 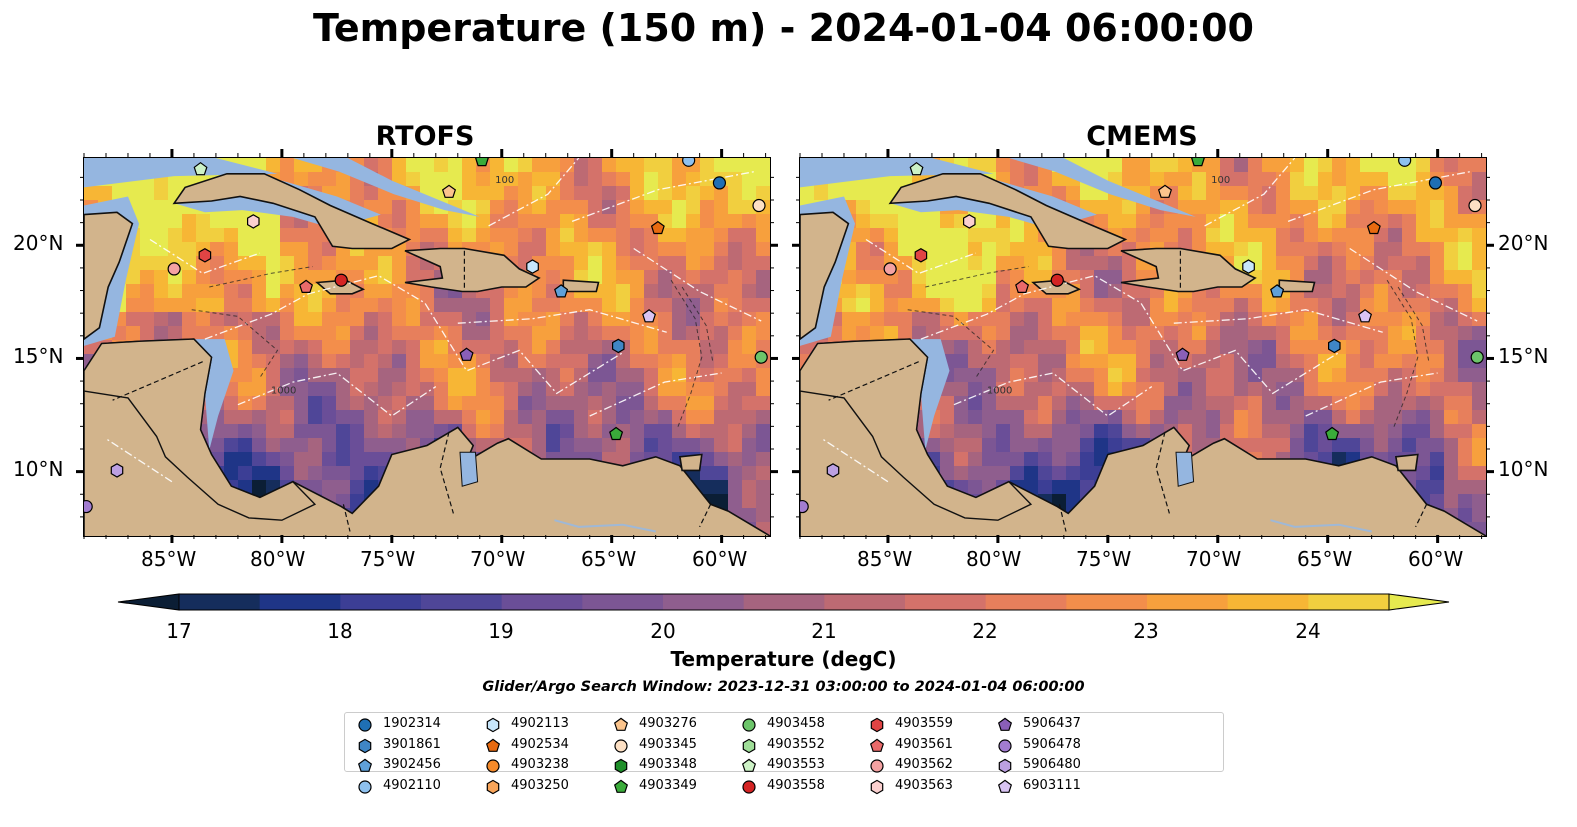 I want to click on lat-label-10n-left: 10°N, so click(x=38, y=469).